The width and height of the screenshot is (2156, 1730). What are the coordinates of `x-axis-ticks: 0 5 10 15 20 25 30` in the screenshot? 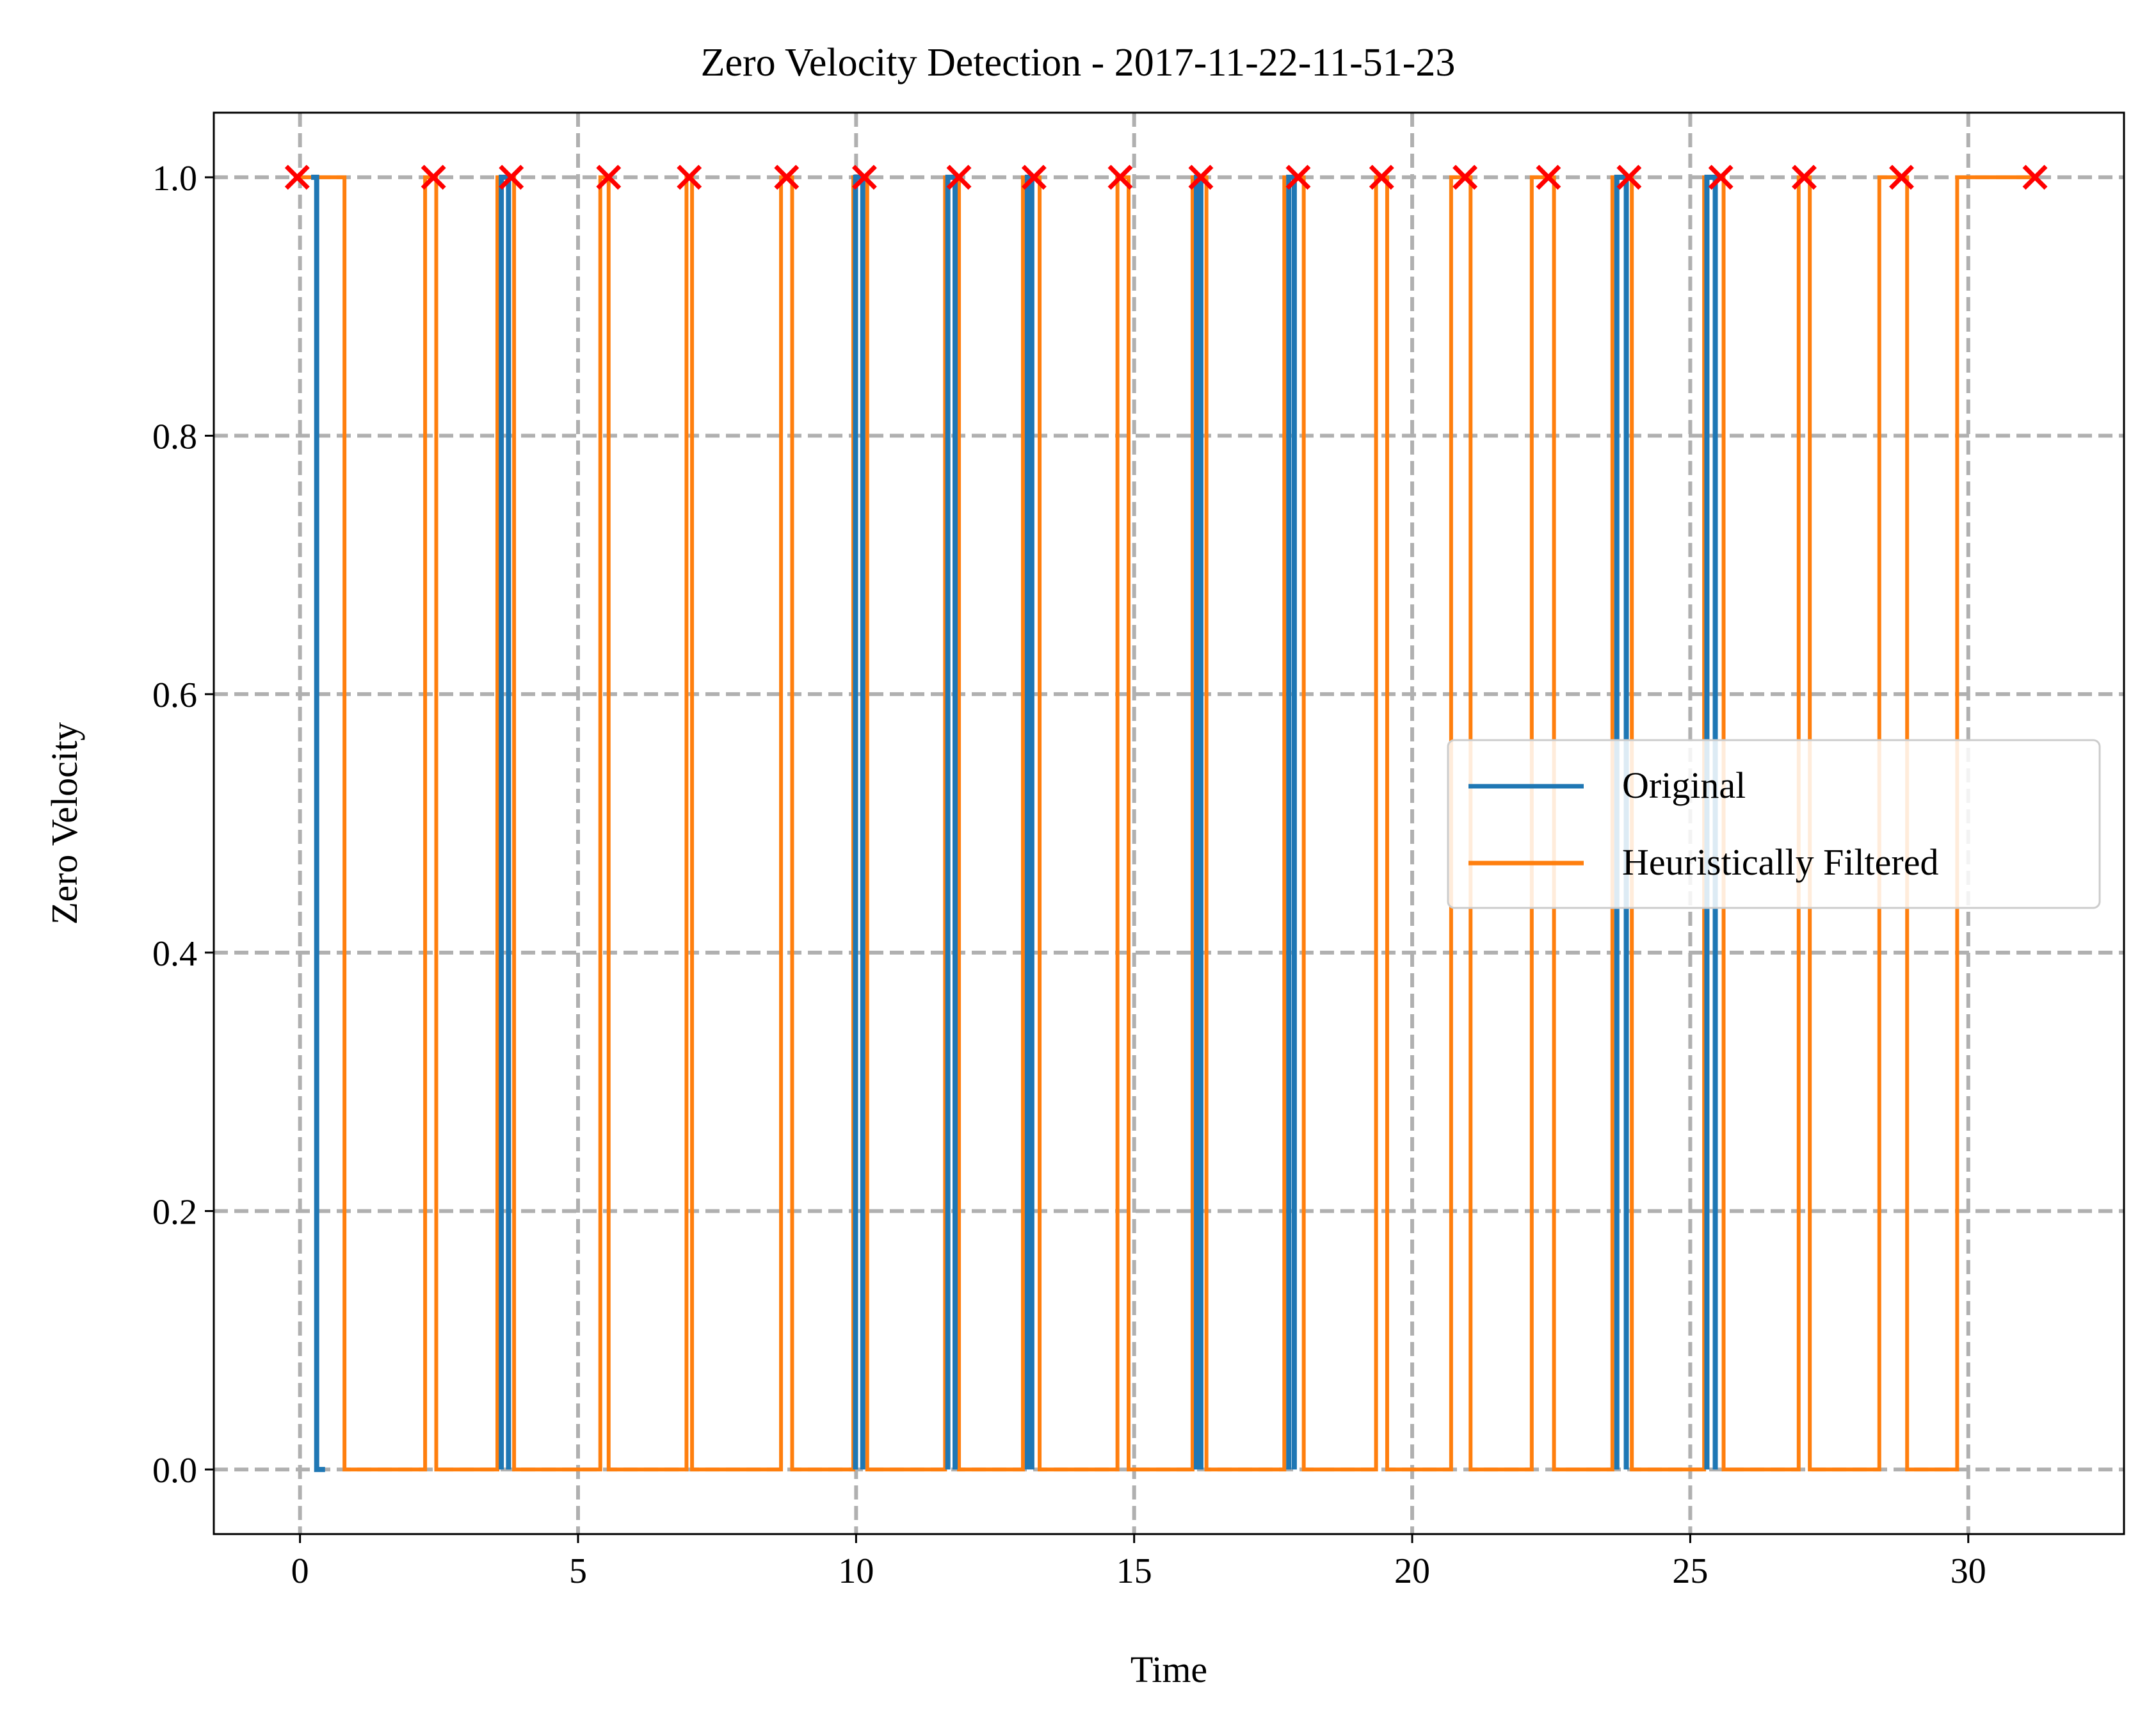 It's located at (1138, 1563).